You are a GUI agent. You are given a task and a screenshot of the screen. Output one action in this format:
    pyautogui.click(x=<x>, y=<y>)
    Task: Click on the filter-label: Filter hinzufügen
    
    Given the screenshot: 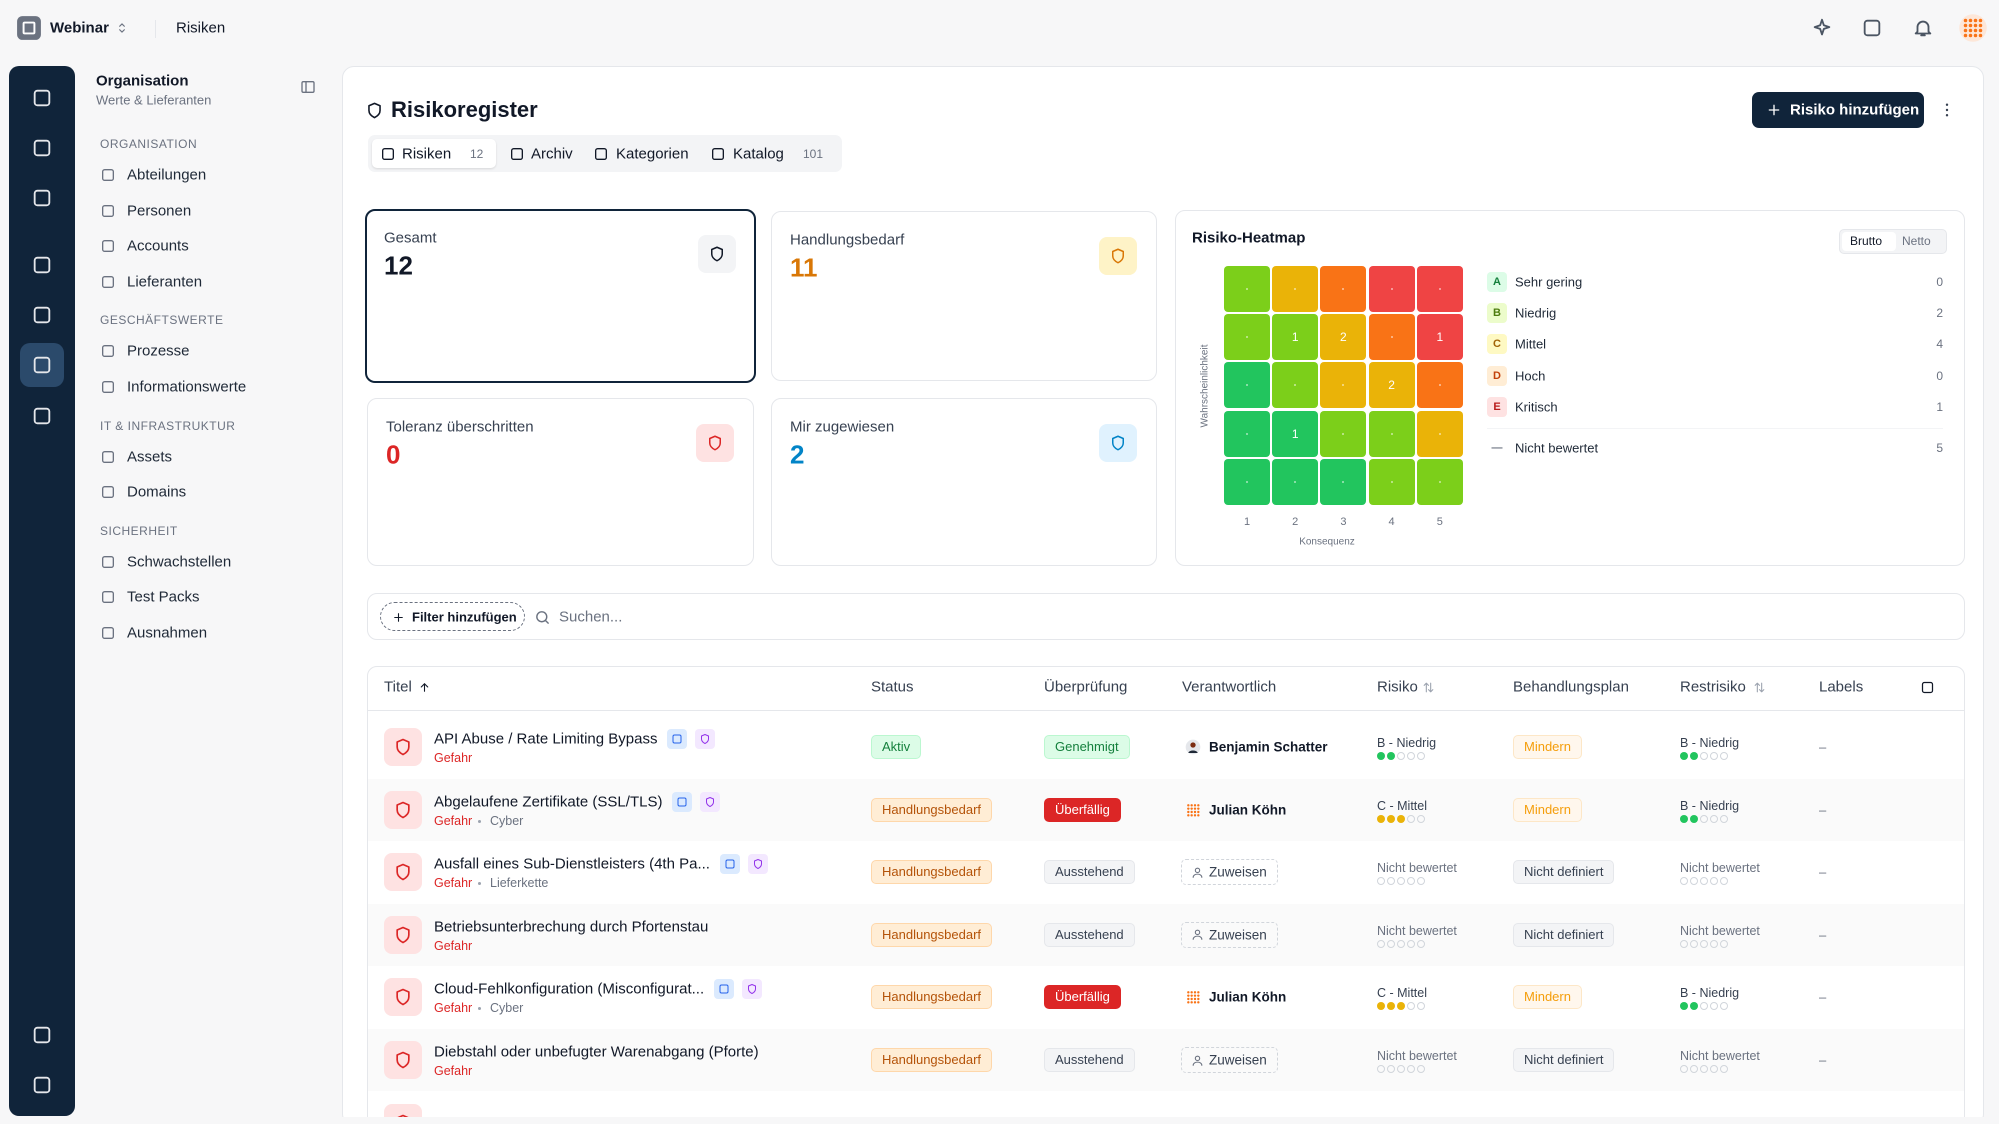 What is the action you would take?
    pyautogui.click(x=464, y=617)
    